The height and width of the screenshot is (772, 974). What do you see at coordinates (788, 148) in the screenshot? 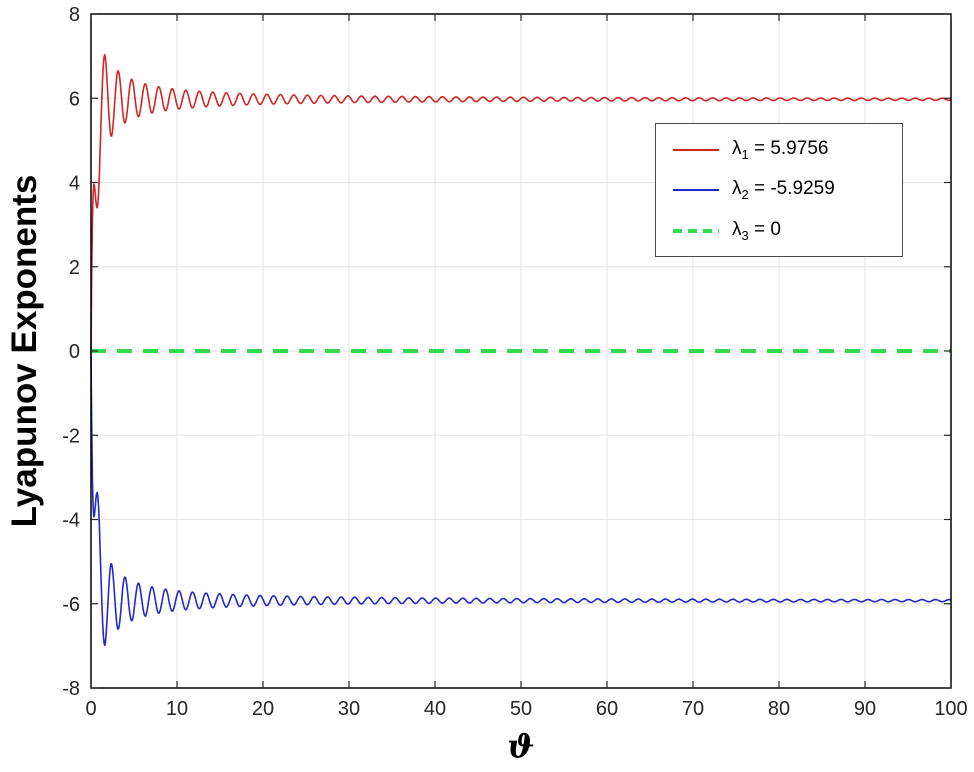
I see `lambda-value: = 5.9756` at bounding box center [788, 148].